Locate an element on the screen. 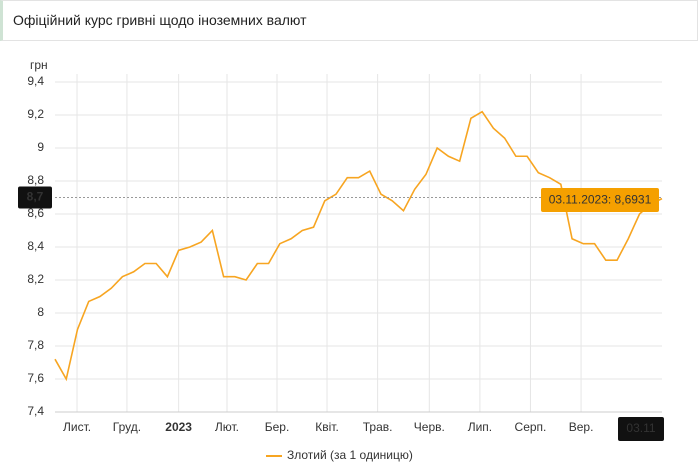 The width and height of the screenshot is (700, 468). crosshair-x-label: 03.11 is located at coordinates (640, 428).